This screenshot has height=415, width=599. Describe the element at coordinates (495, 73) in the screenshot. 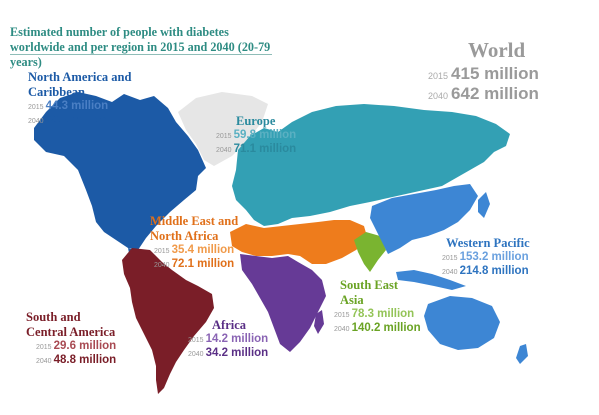

I see `world-2015-value: 415 million` at that location.